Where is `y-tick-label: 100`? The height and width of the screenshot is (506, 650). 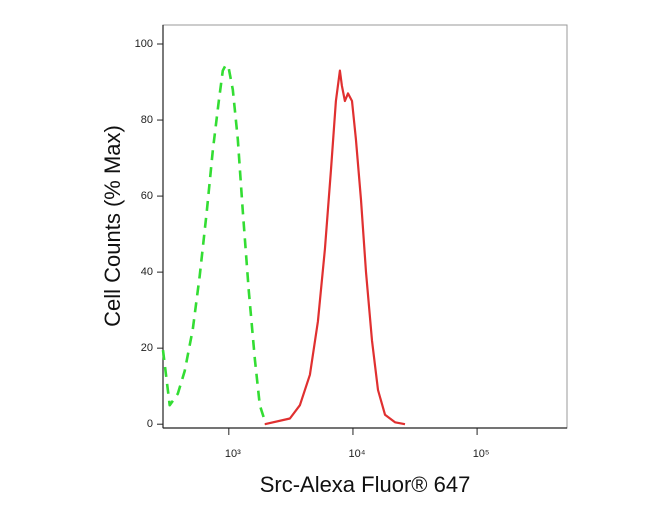
y-tick-label: 100 is located at coordinates (144, 44).